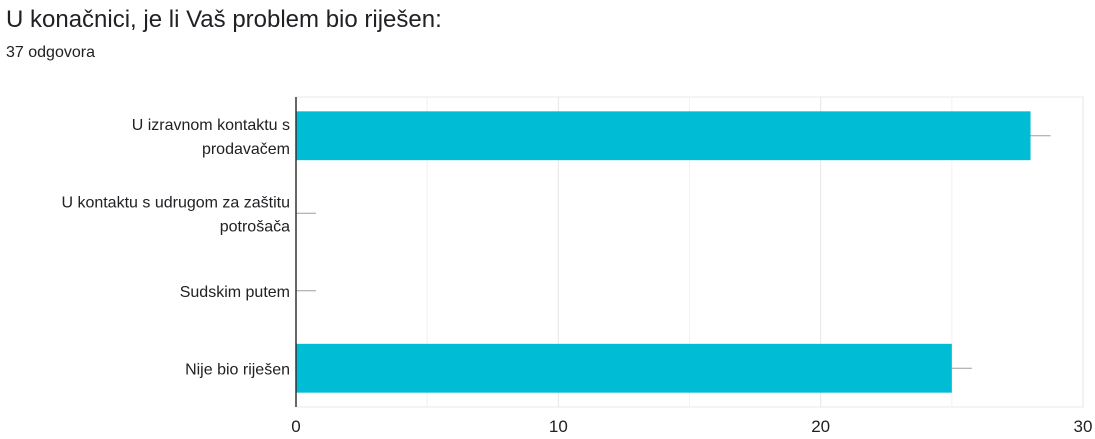  Describe the element at coordinates (1083, 426) in the screenshot. I see `x-tick-label: 30` at that location.